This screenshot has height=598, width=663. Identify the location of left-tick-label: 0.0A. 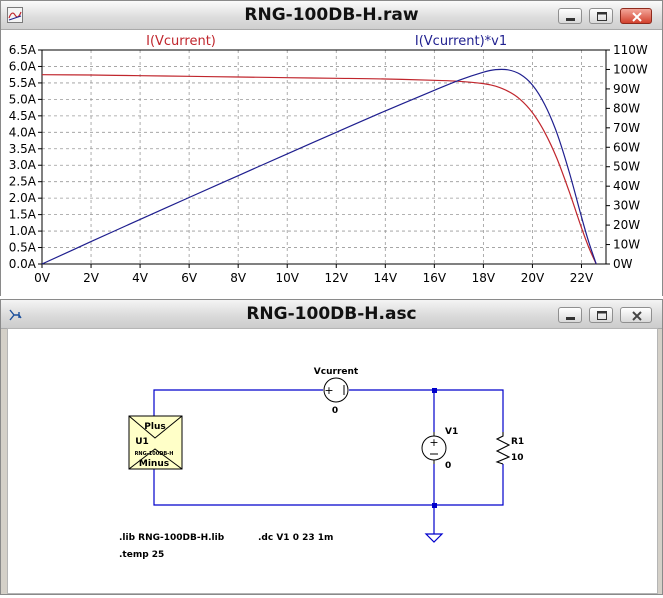
(23, 264).